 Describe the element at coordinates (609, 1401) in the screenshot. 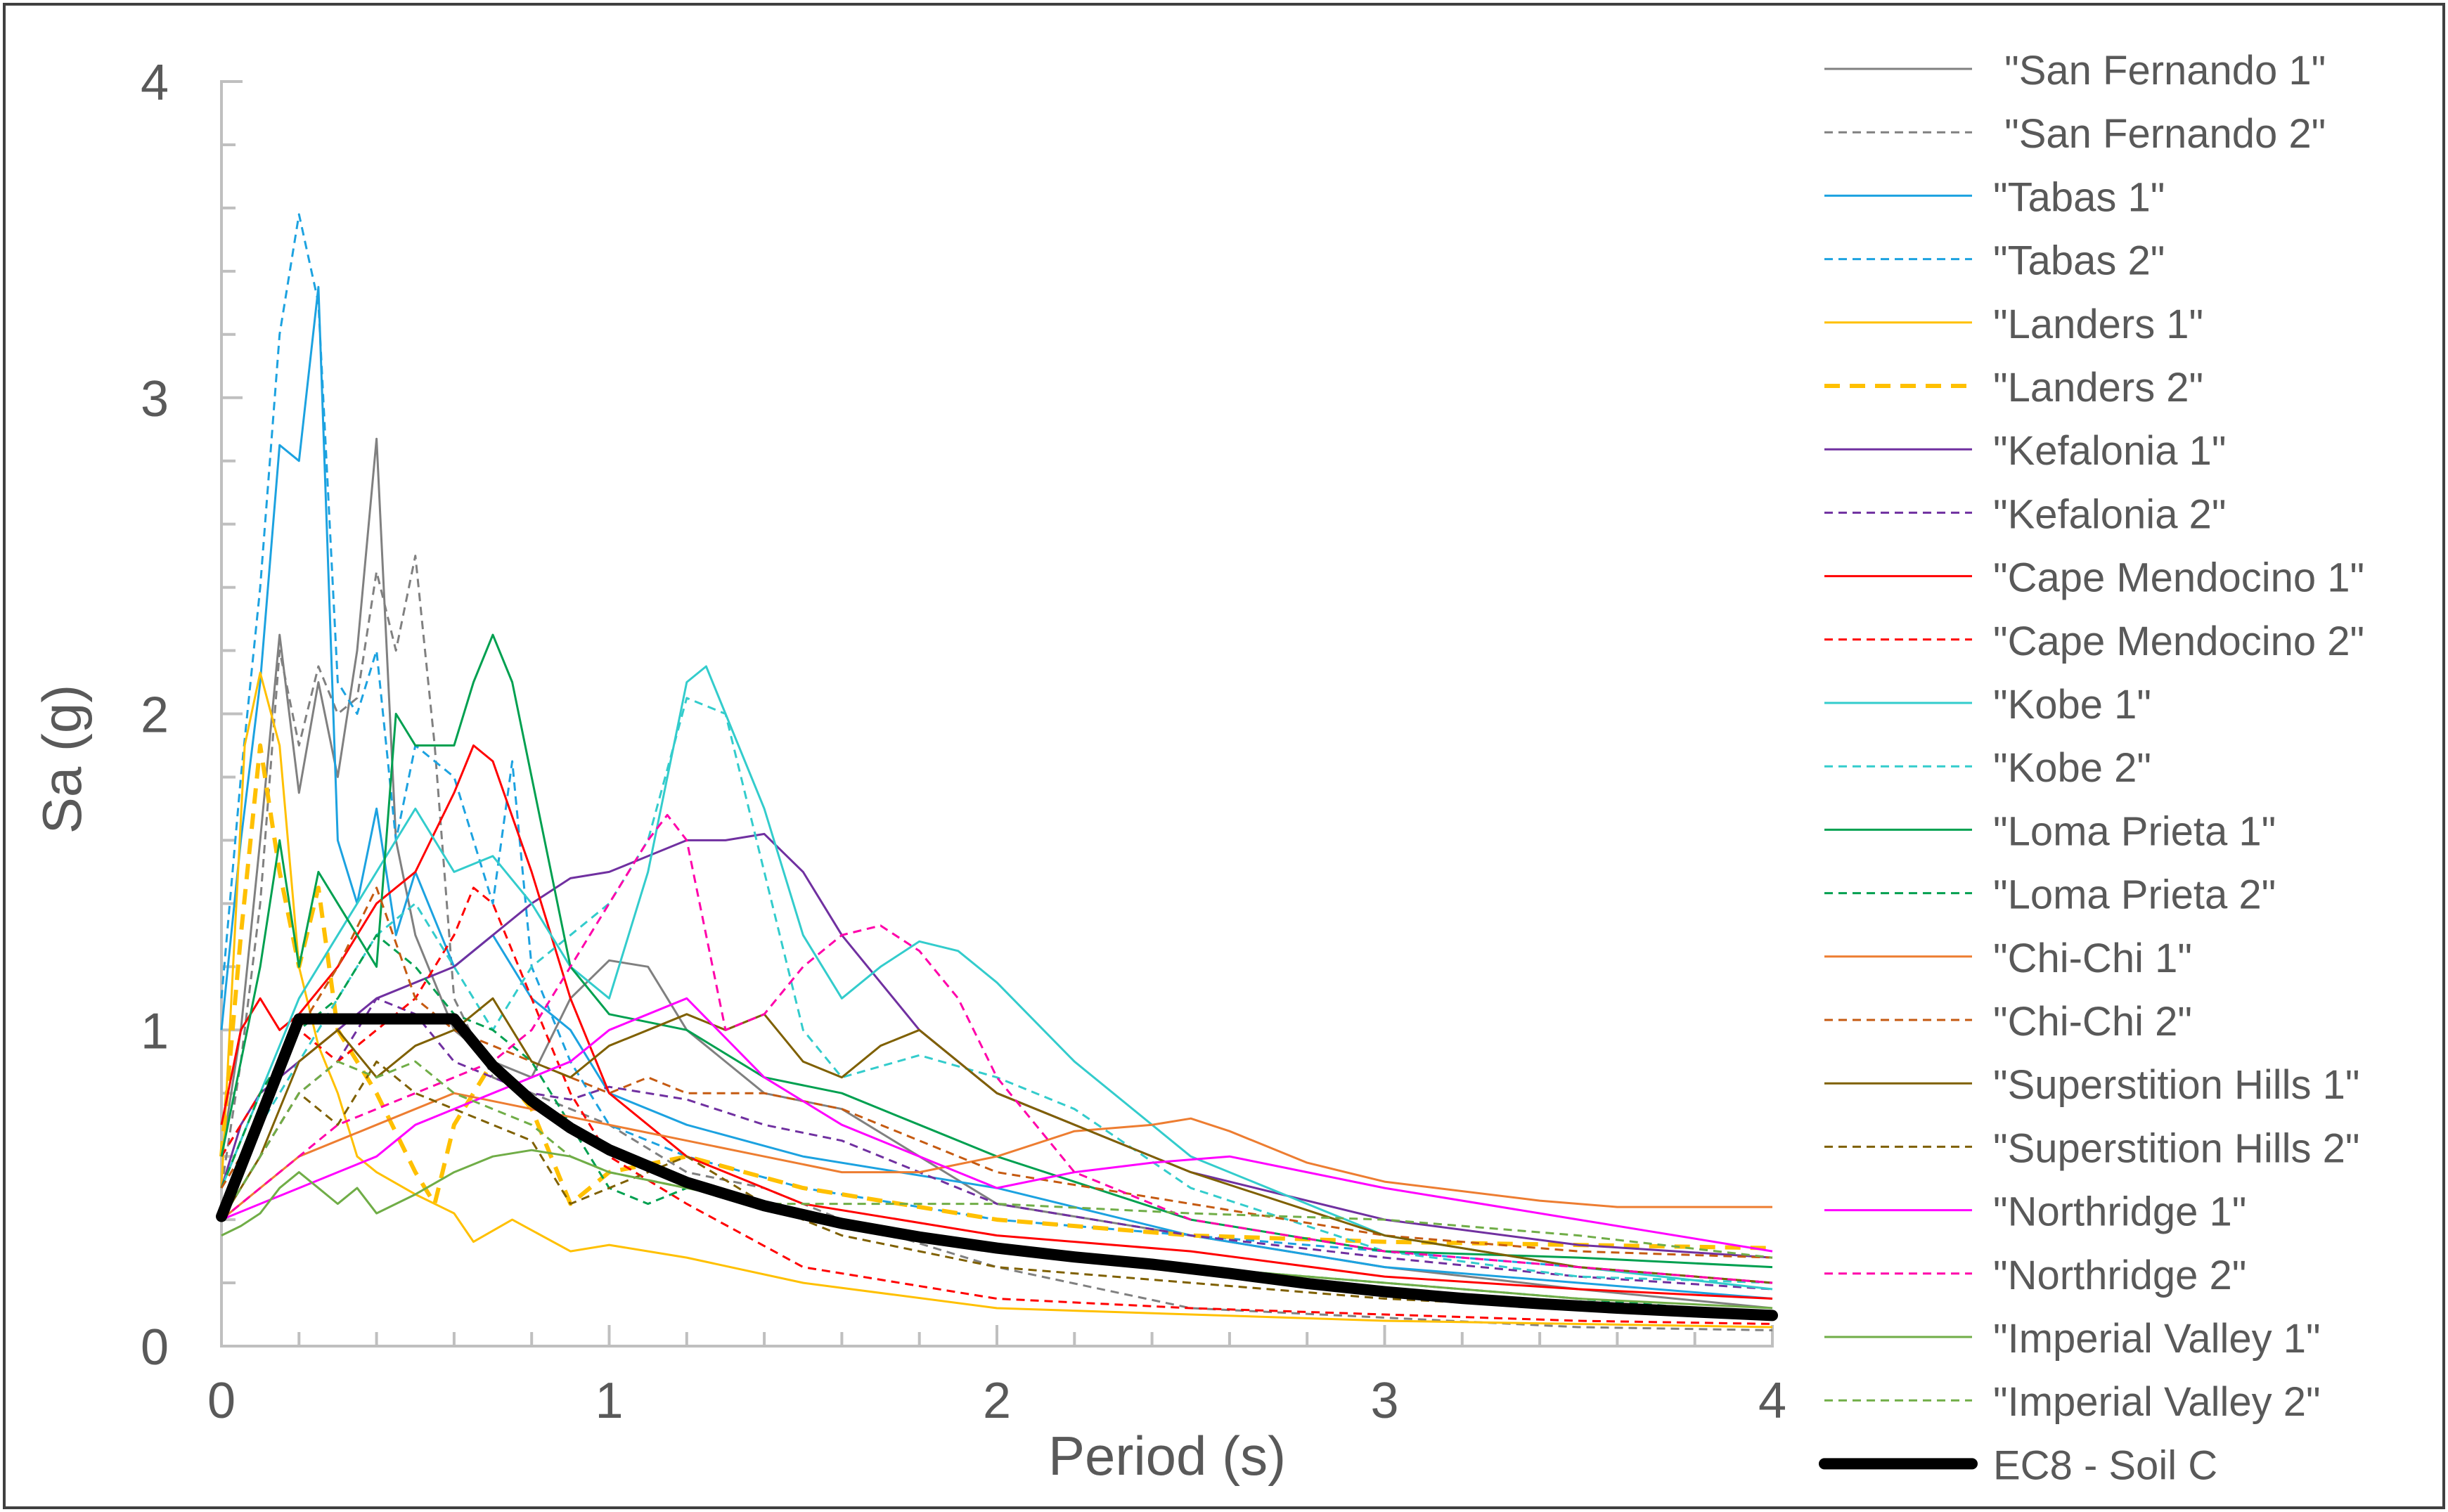

I see `x-tick-label: 1` at that location.